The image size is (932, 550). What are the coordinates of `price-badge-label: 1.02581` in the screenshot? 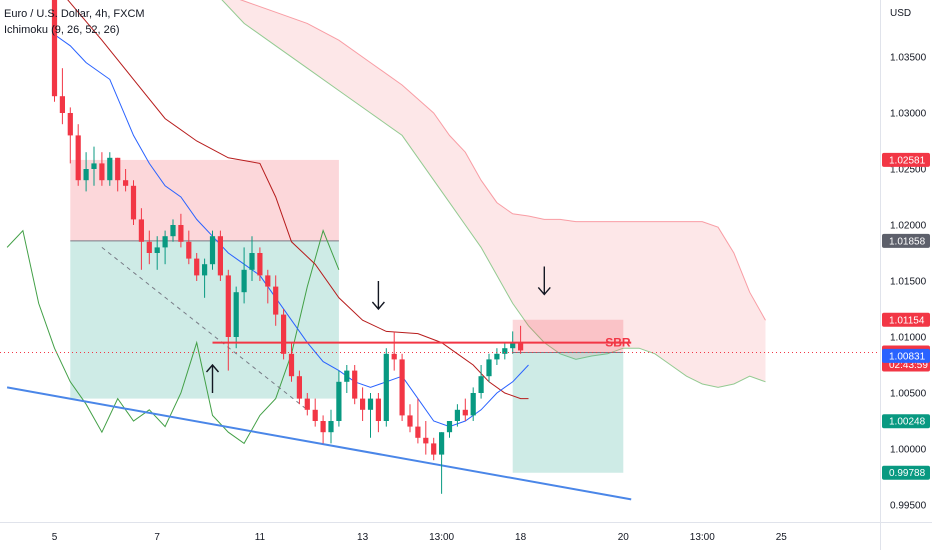 It's located at (907, 160).